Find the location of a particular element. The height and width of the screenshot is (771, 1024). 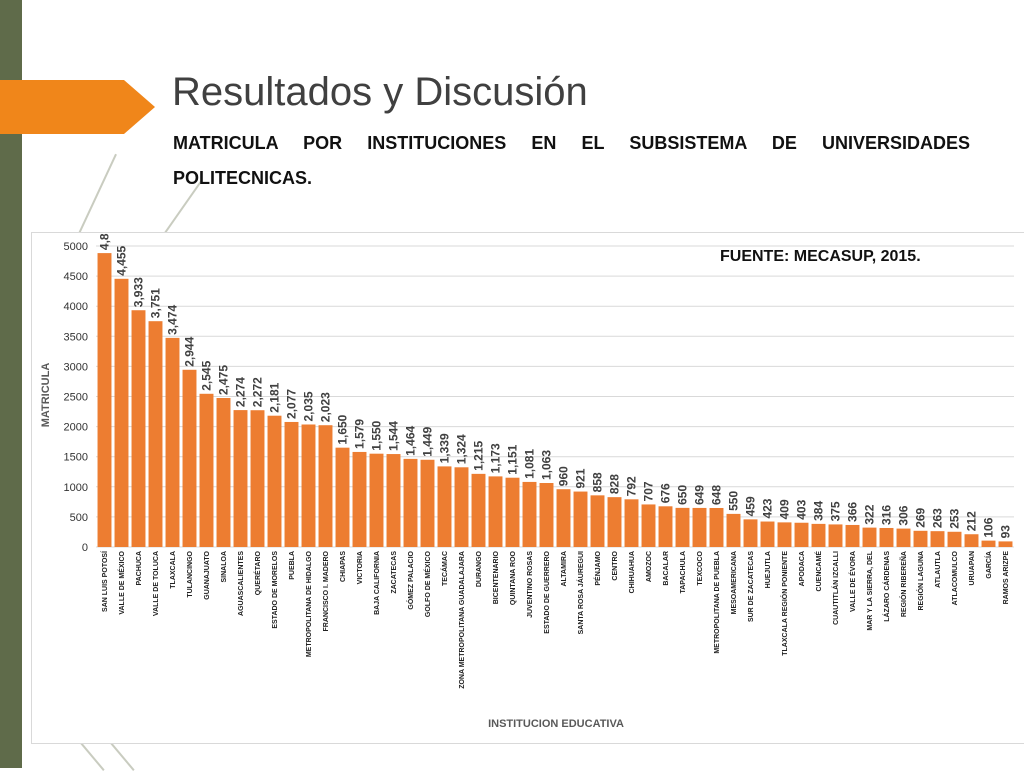

value-label: 2,077 is located at coordinates (292, 404).